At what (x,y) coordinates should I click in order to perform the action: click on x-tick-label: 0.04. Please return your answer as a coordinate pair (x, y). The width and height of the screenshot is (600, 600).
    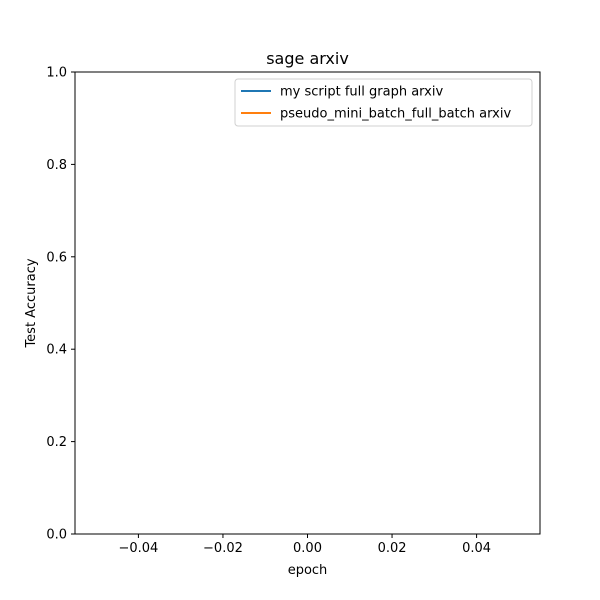
    Looking at the image, I should click on (476, 548).